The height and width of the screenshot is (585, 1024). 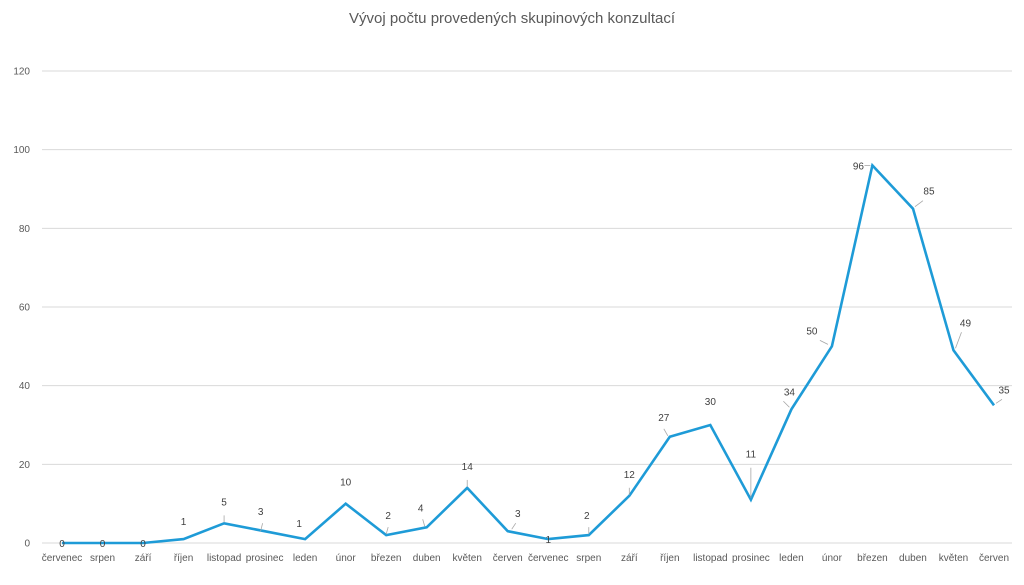 I want to click on y-tick-label: 0, so click(x=27, y=544).